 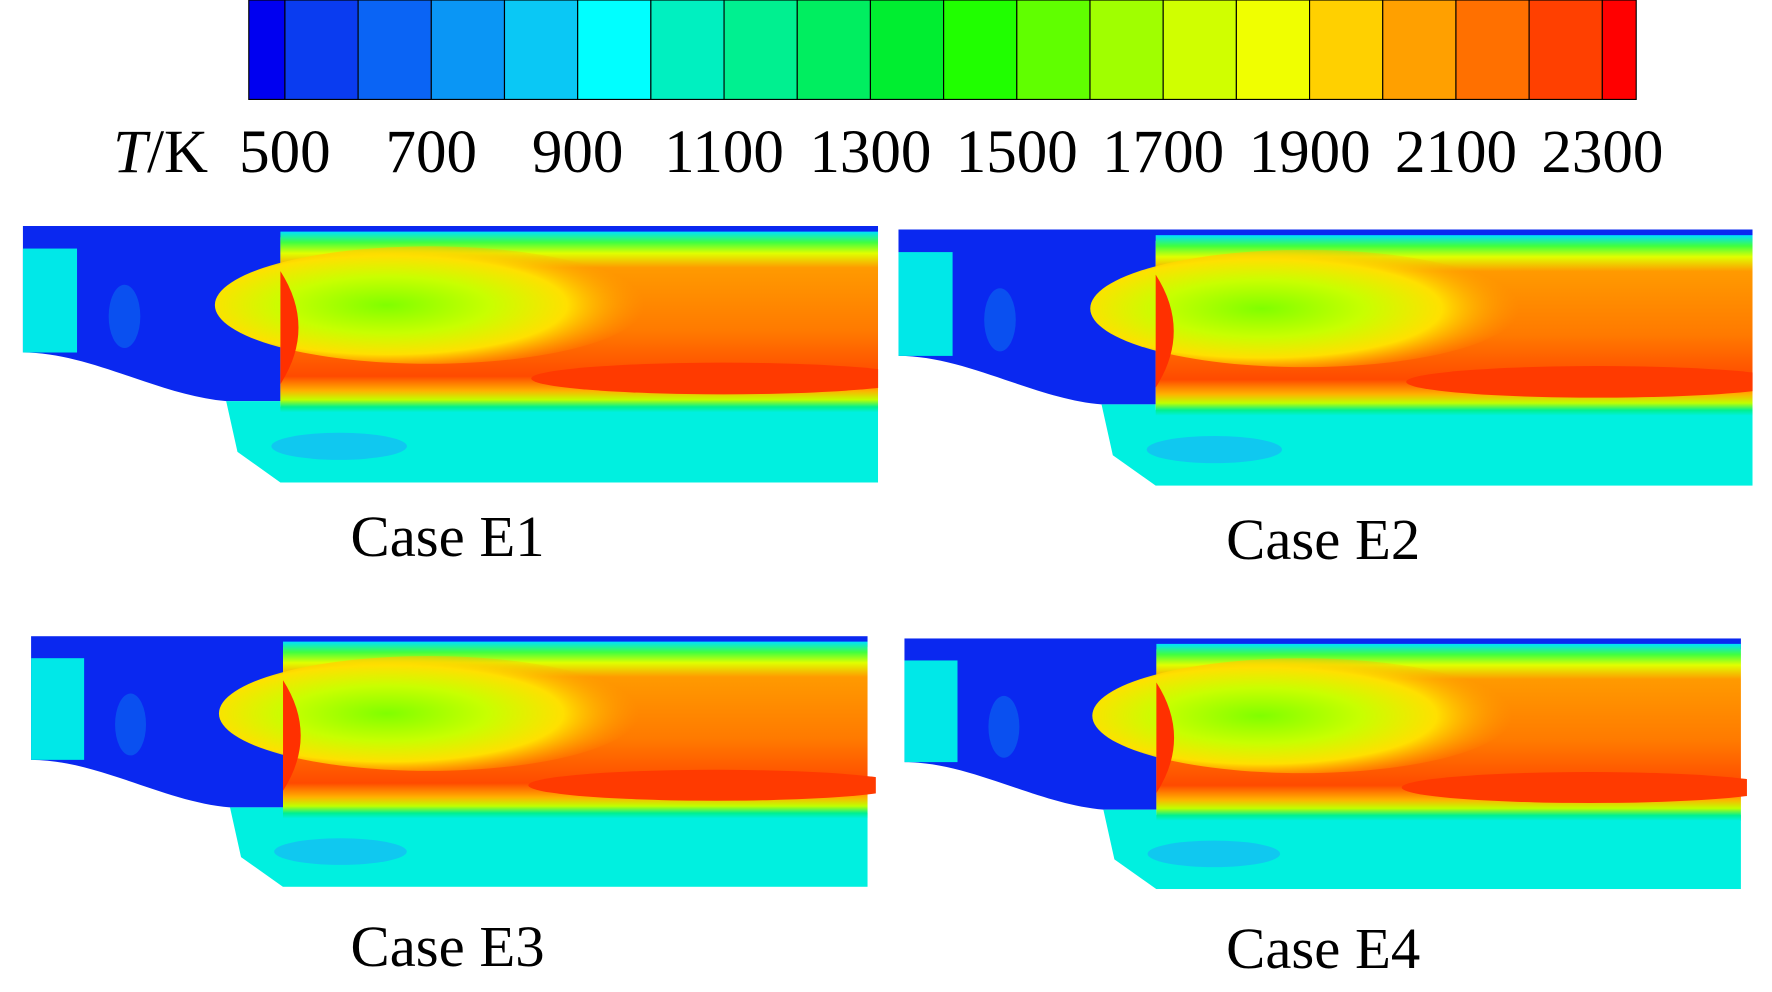 What do you see at coordinates (1323, 539) in the screenshot?
I see `panel-caption: Case E2` at bounding box center [1323, 539].